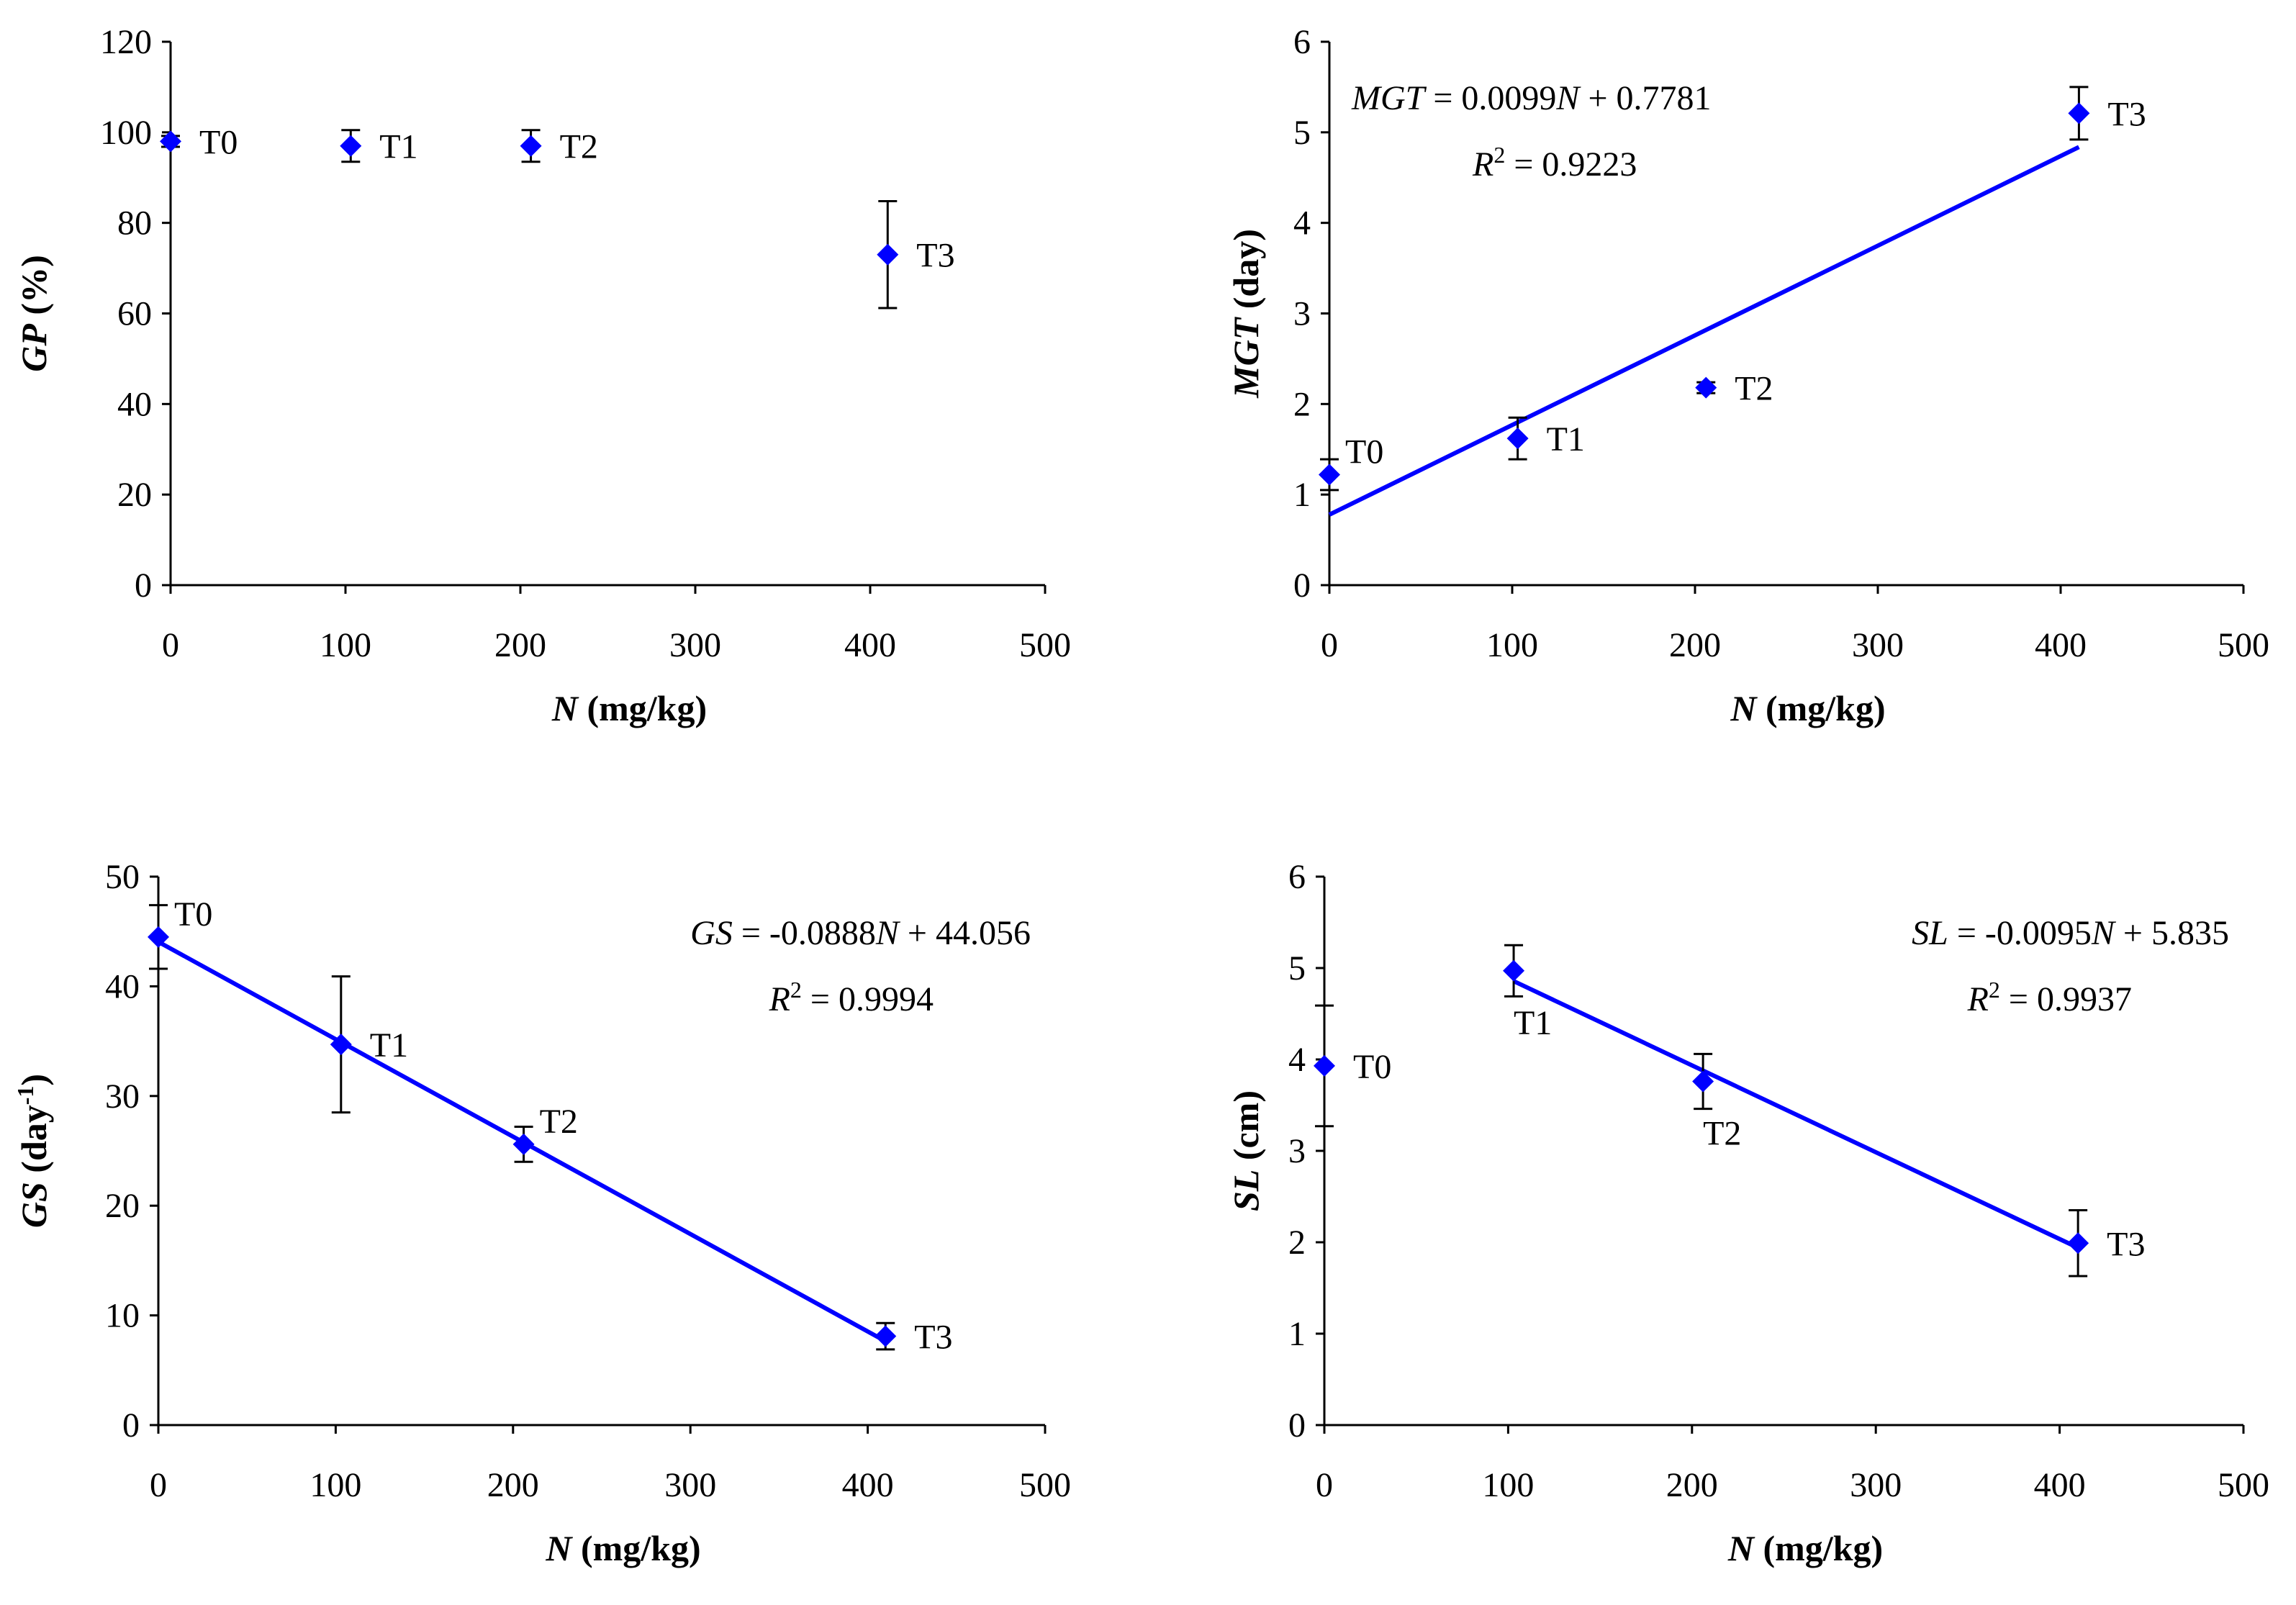 The height and width of the screenshot is (1605, 2296). I want to click on regression-equation: GS = -0.0888N + 44.056, so click(860, 933).